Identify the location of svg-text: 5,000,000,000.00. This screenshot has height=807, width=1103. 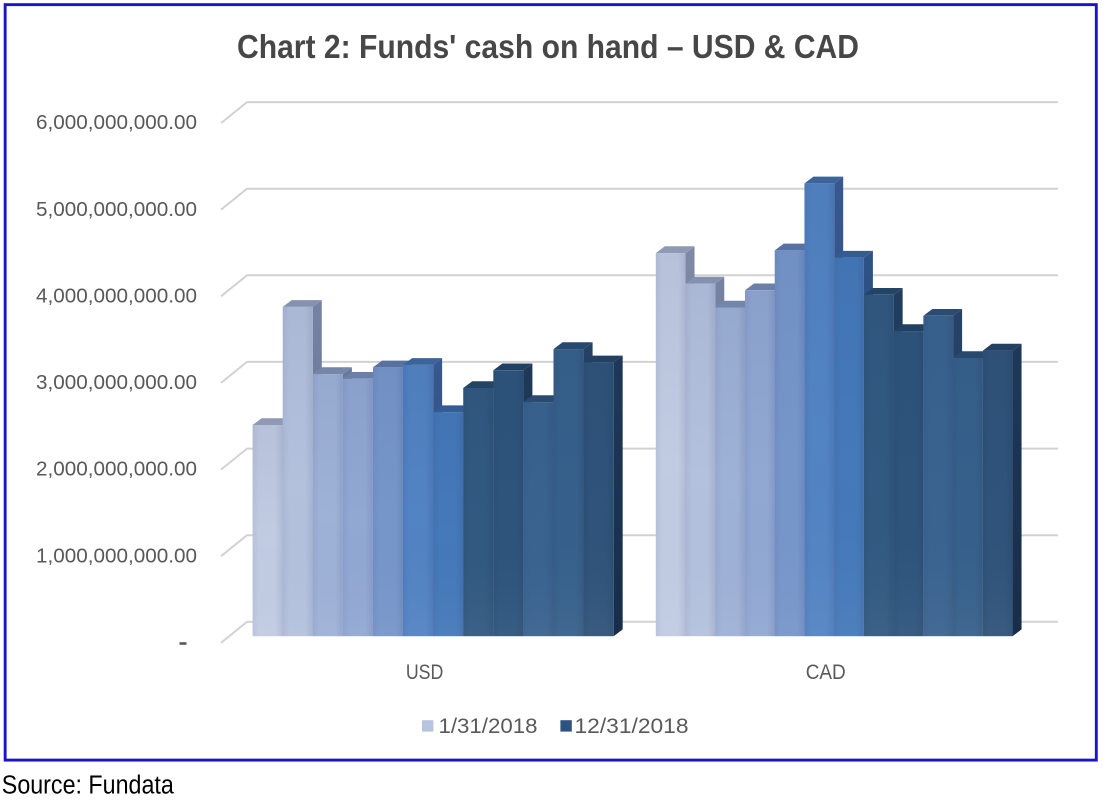
(116, 209).